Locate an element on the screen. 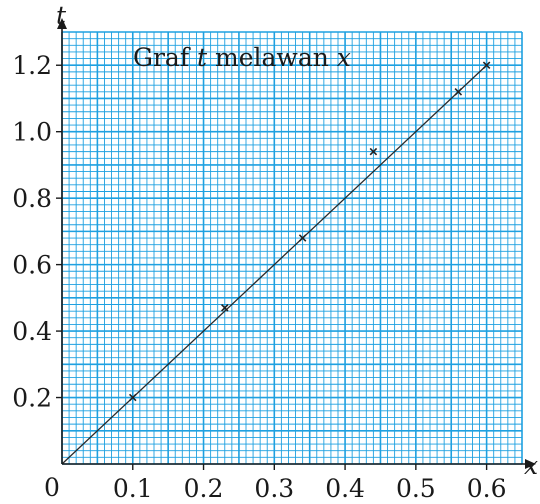 This screenshot has width=540, height=504. y-tick-label: 0.6 is located at coordinates (32, 265).